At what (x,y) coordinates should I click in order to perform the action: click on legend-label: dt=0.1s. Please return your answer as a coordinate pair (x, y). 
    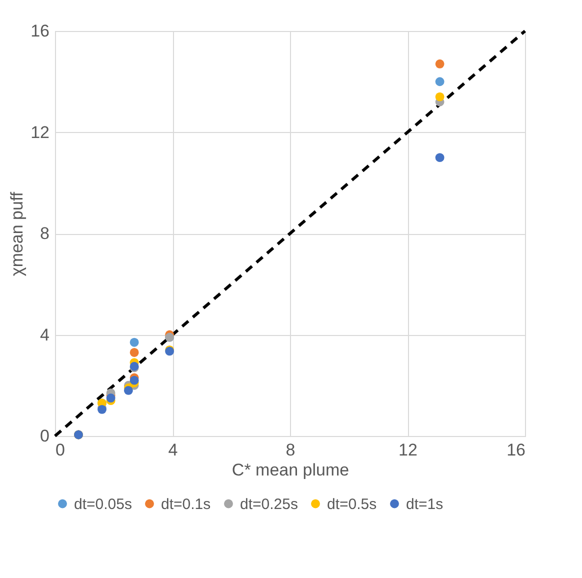
    Looking at the image, I should click on (186, 504).